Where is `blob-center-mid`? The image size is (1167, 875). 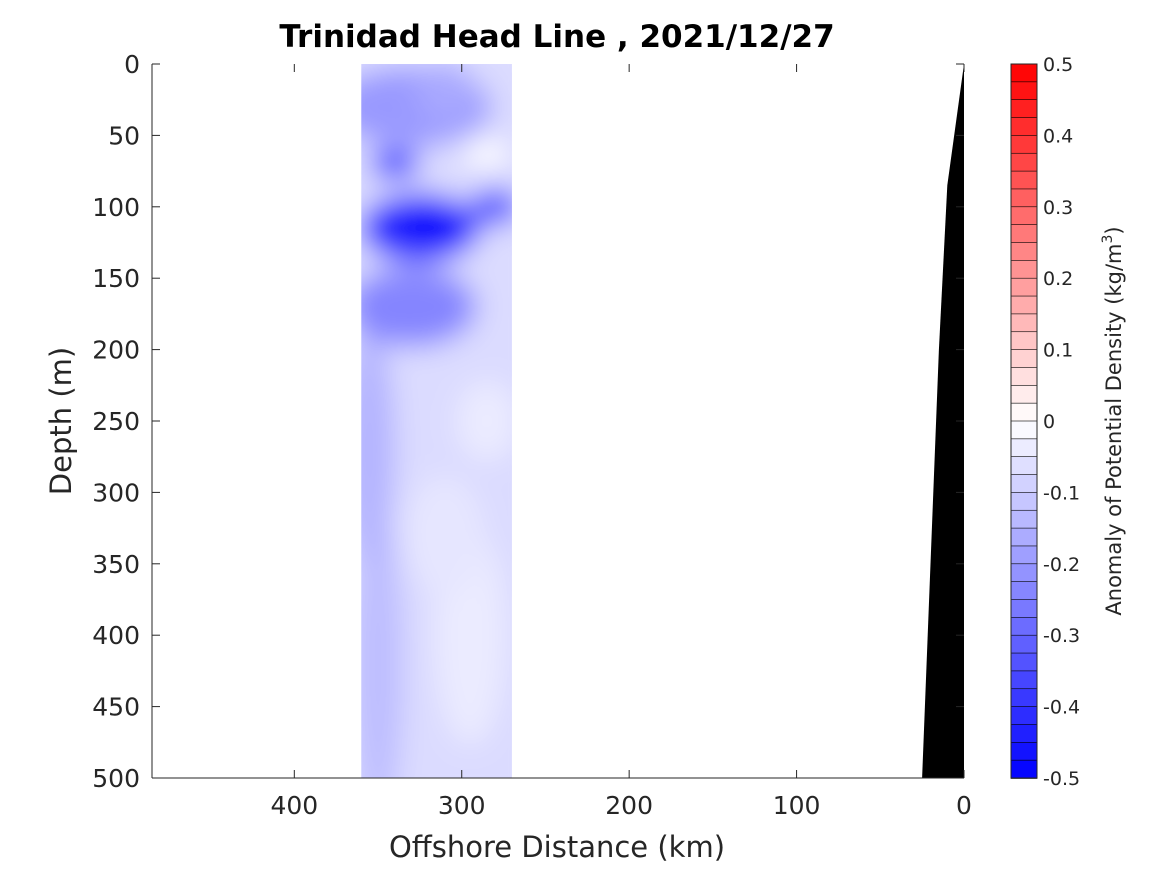
blob-center-mid is located at coordinates (444, 535).